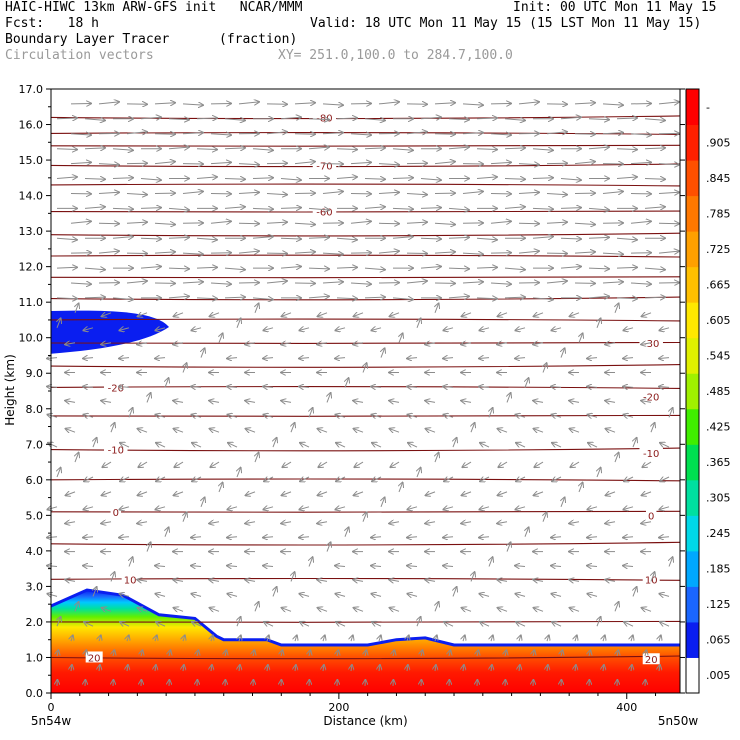 This screenshot has width=740, height=740. What do you see at coordinates (338, 707) in the screenshot?
I see `x-tick-label: 200` at bounding box center [338, 707].